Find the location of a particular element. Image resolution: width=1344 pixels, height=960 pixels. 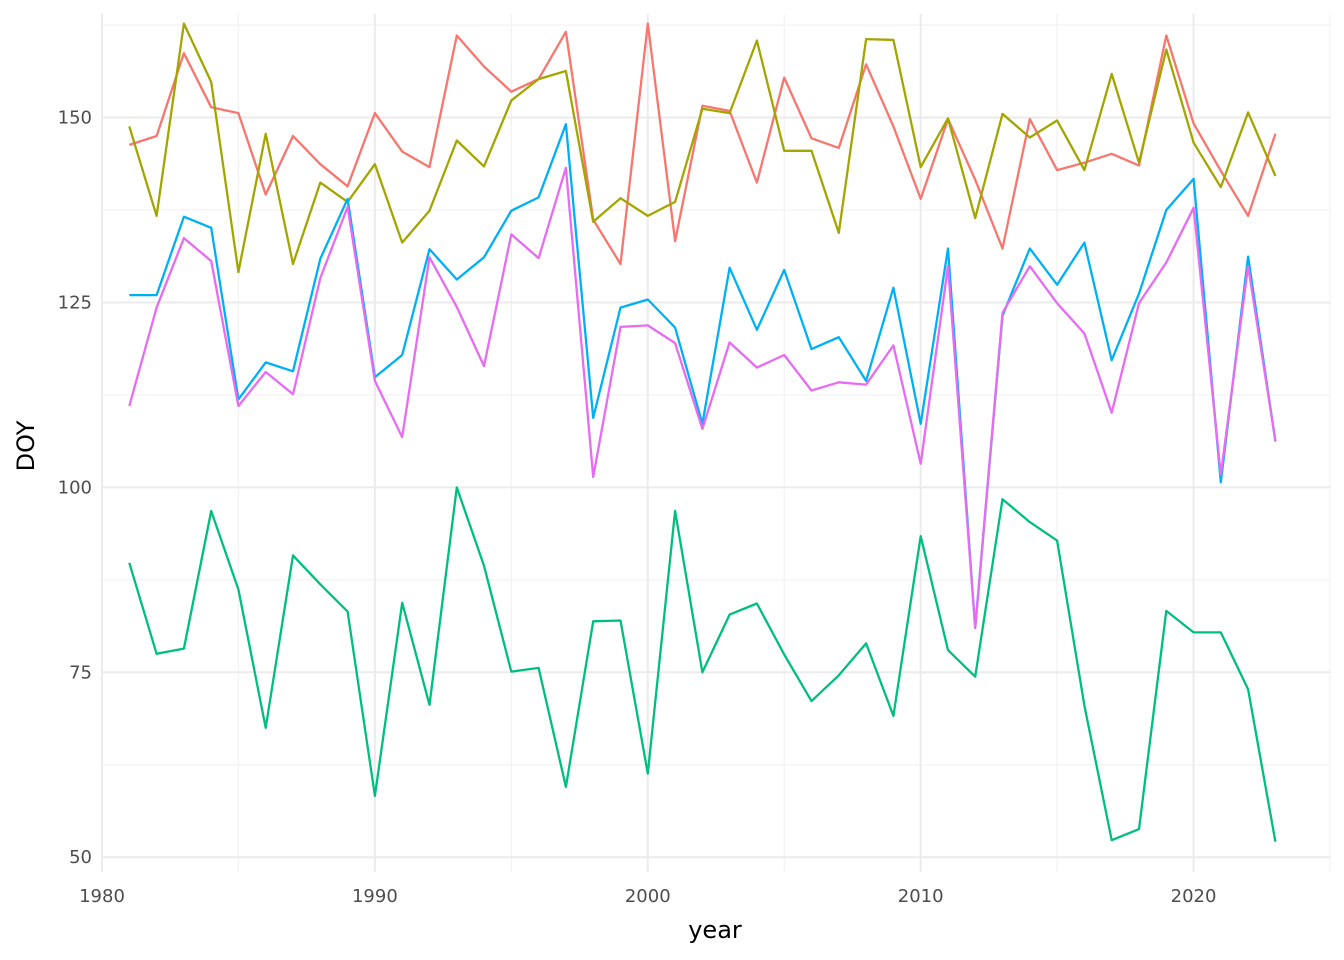

x-tick-label: 2010 is located at coordinates (921, 896).